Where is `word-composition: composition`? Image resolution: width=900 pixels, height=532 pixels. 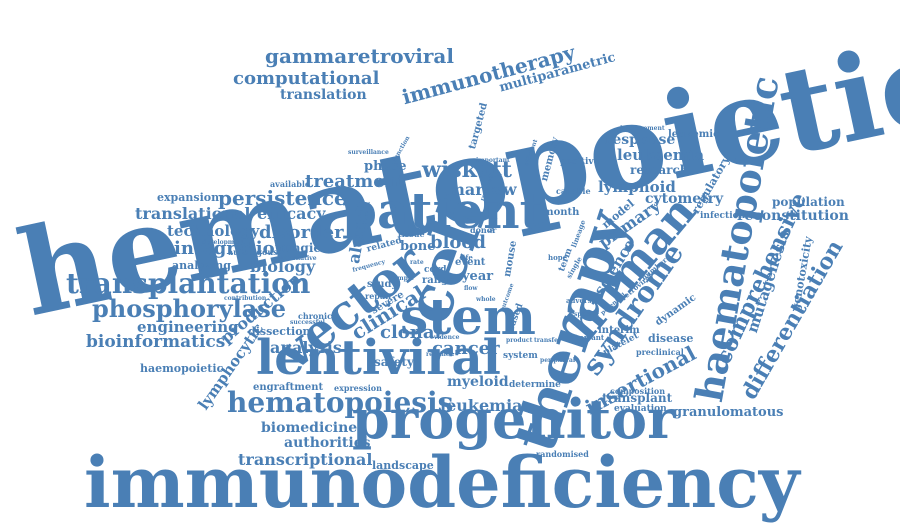
word-composition: composition is located at coordinates (638, 391).